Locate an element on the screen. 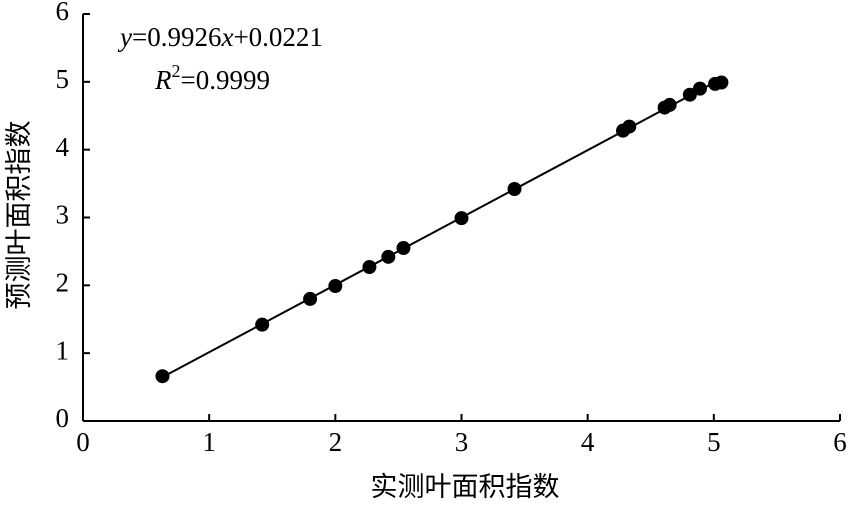 This screenshot has height=507, width=850. x-axis-label: 实测叶面积指数 is located at coordinates (465, 487).